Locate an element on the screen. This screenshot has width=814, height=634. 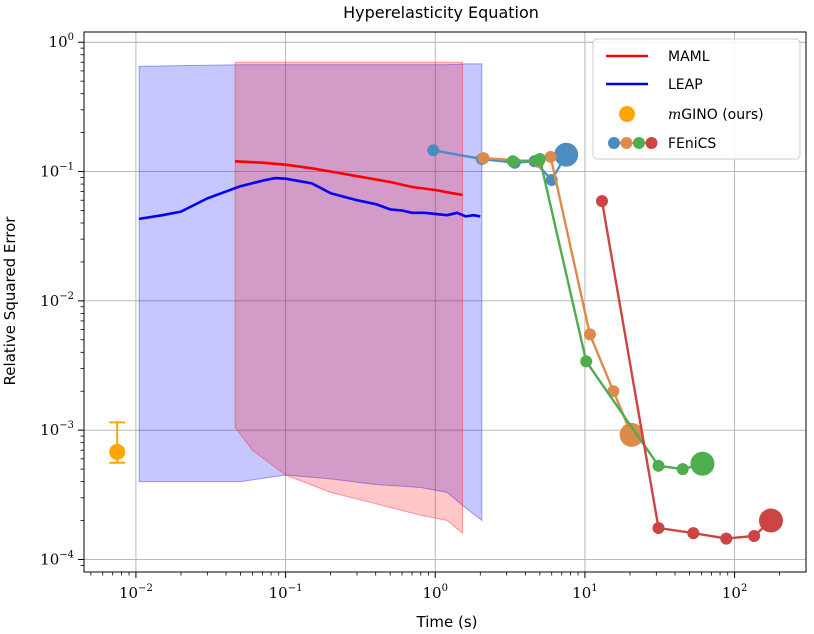
x-tick-label: 10² is located at coordinates (734, 592).